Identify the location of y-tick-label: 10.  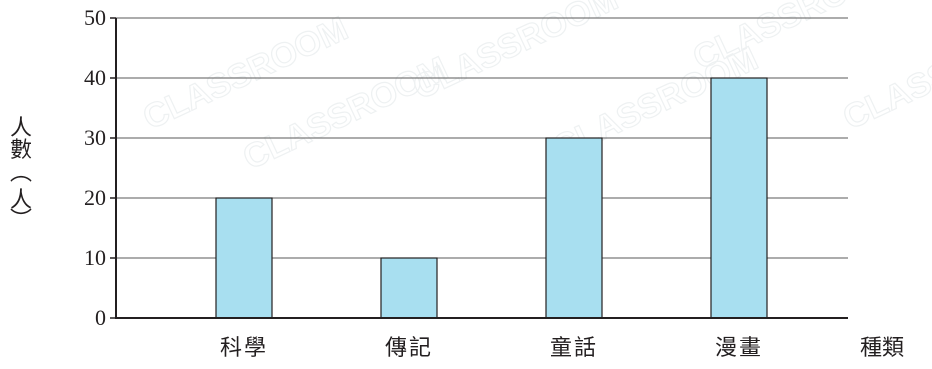
(95, 257).